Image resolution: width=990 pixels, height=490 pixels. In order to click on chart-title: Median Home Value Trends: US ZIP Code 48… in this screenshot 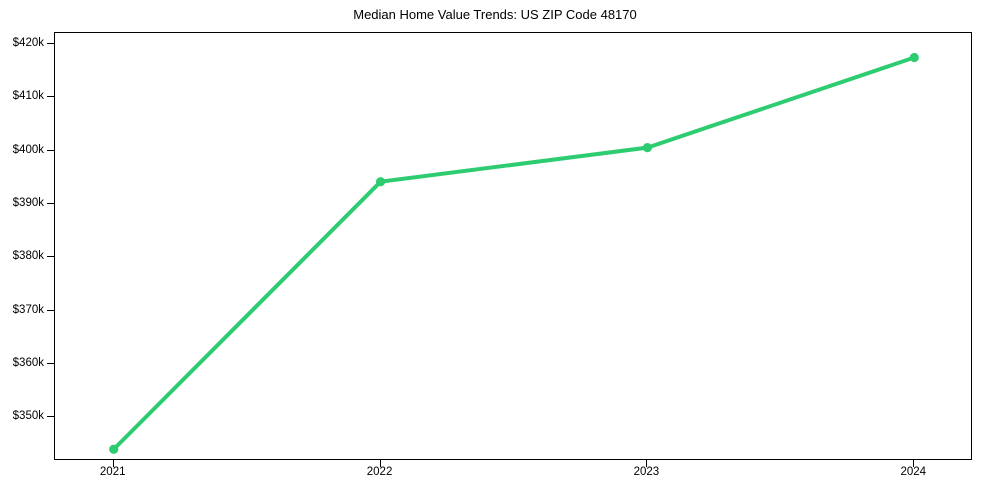, I will do `click(495, 14)`.